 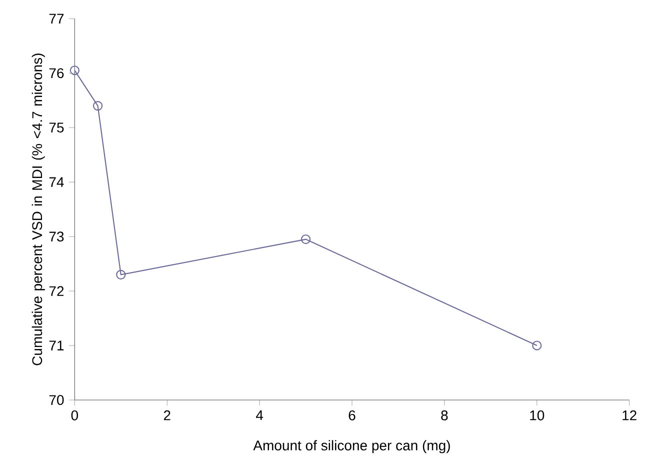 I want to click on x-tick-label: 8, so click(x=444, y=415).